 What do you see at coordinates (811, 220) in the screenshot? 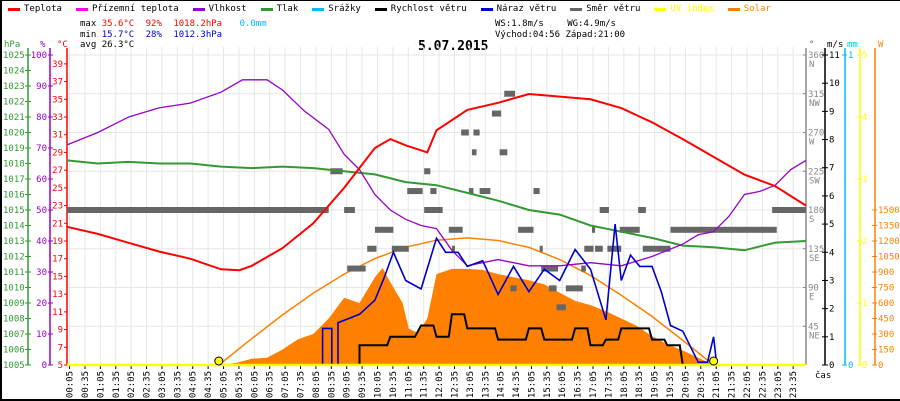
I see `compass-label: S` at bounding box center [811, 220].